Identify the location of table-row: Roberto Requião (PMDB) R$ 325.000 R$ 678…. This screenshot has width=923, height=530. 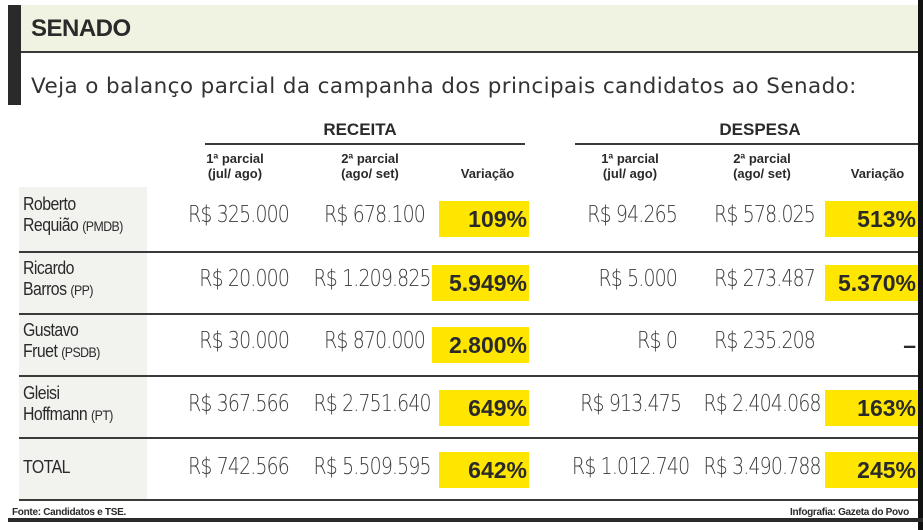
(469, 219).